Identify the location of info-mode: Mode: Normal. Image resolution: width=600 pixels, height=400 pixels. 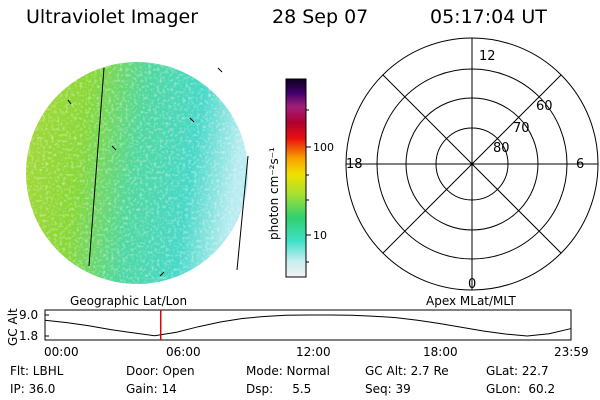
(288, 371).